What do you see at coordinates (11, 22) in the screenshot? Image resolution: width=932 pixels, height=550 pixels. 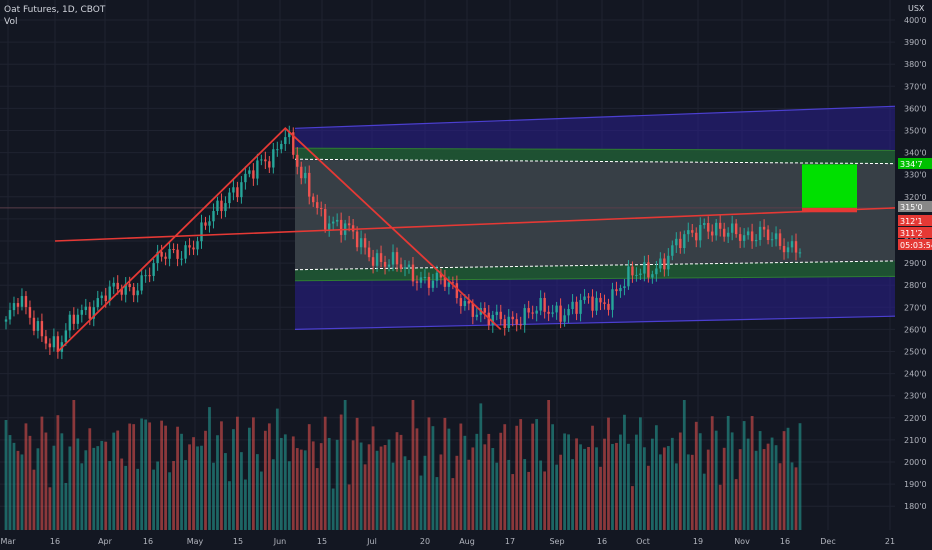 I see `volume-indicator-label: Vol` at bounding box center [11, 22].